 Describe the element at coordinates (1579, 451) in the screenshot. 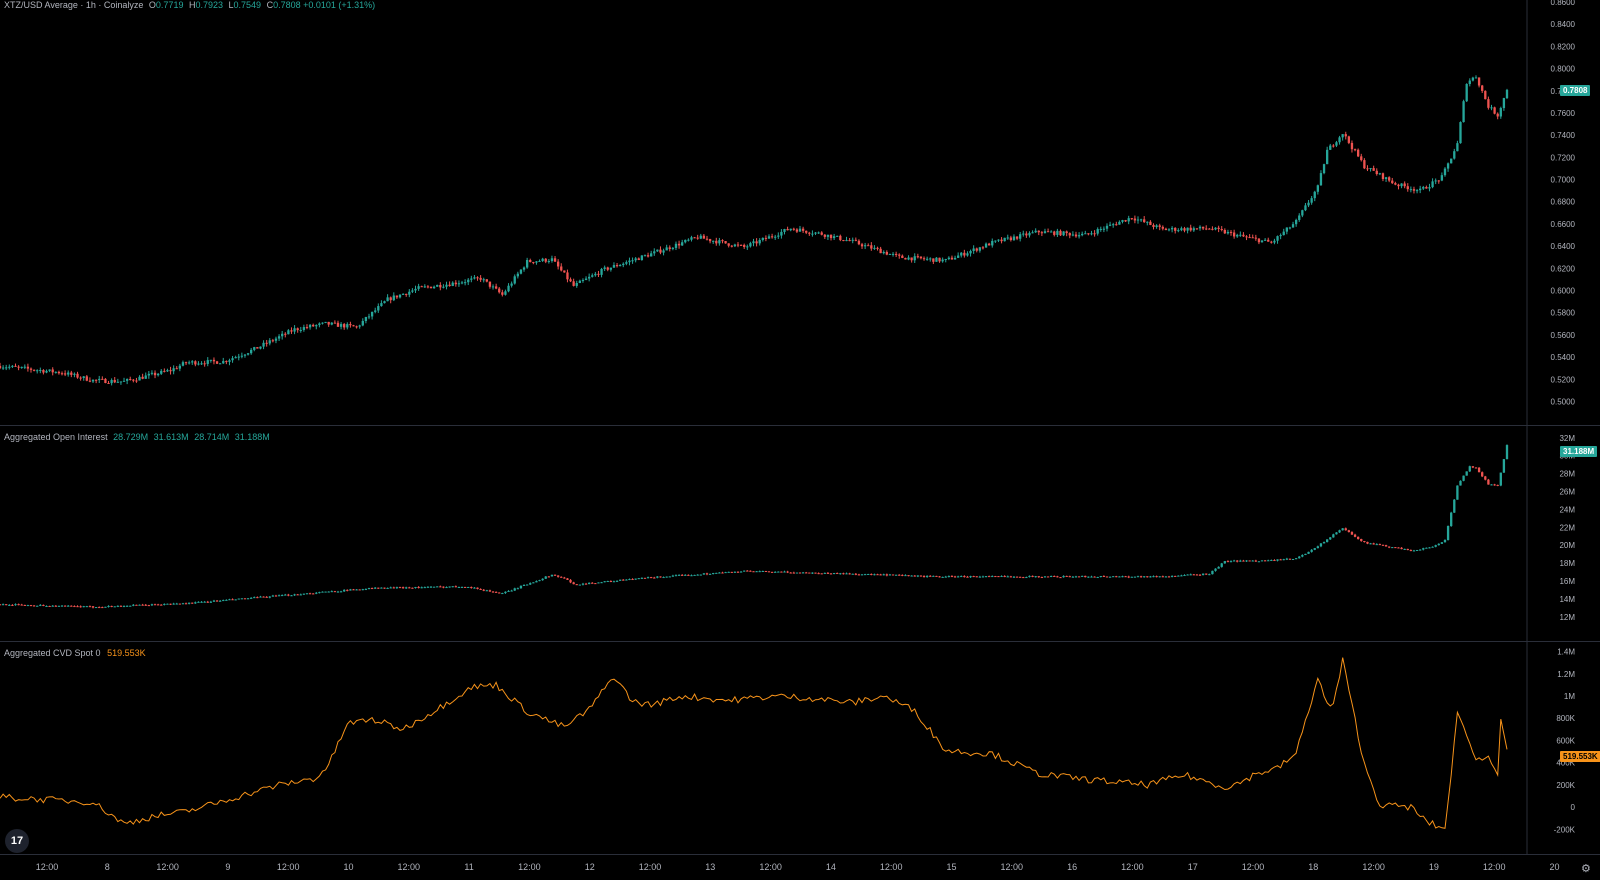

I see `oi-last-tag: 31.188M` at that location.